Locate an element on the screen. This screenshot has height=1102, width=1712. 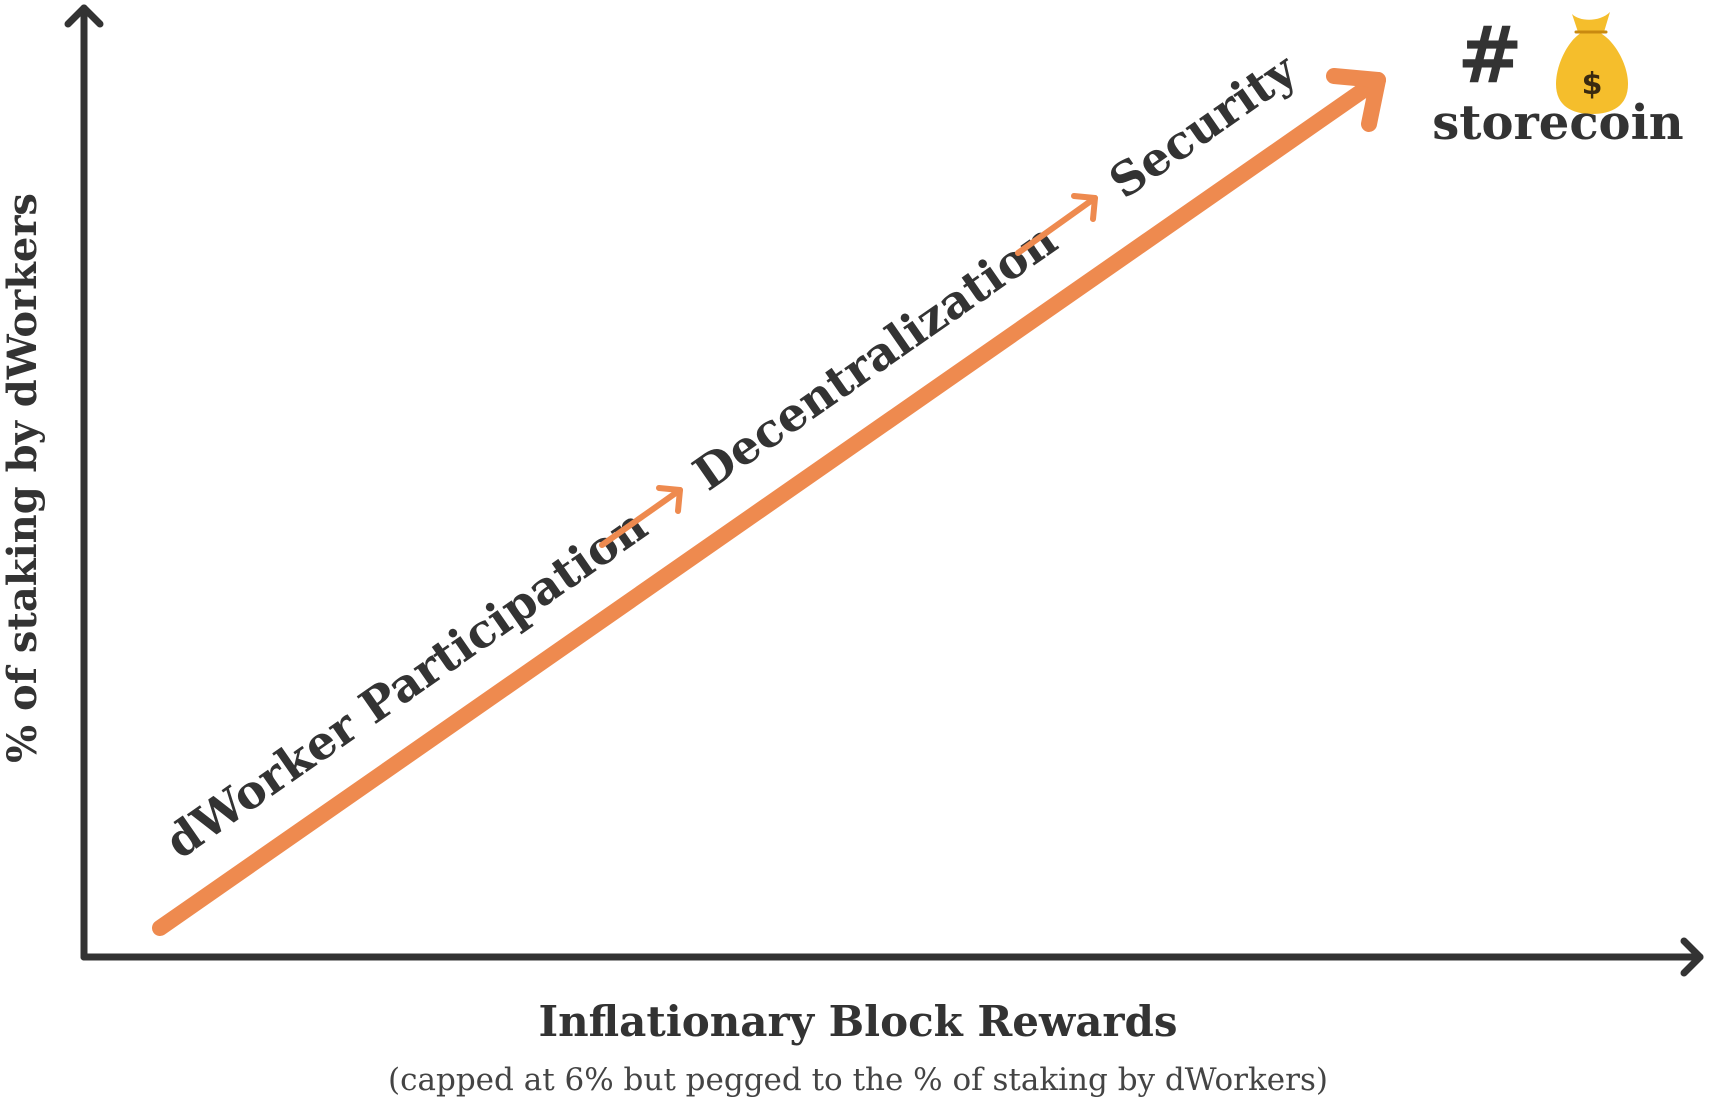
x-axis-arrowhead is located at coordinates (1692, 957).